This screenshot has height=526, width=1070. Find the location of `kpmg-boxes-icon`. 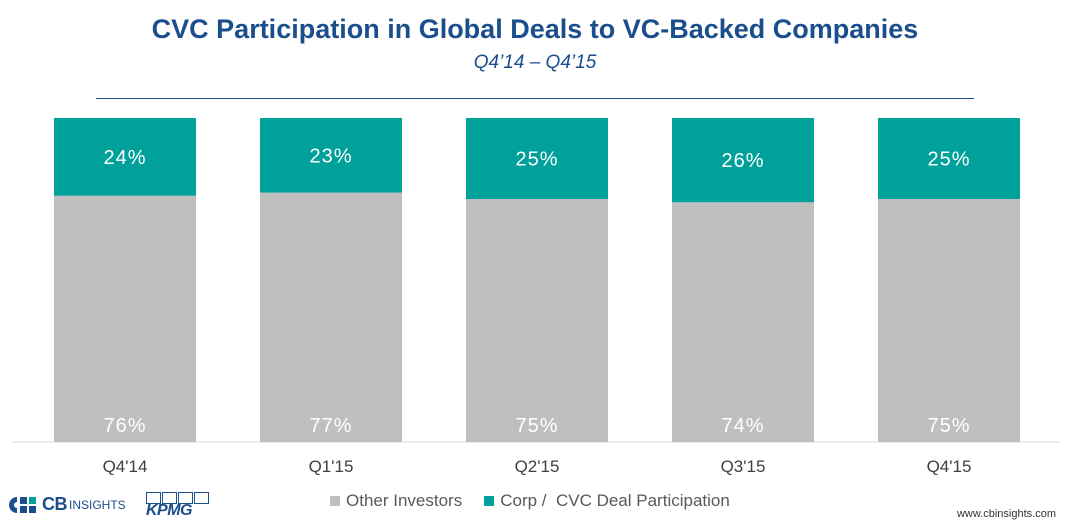

kpmg-boxes-icon is located at coordinates (178, 498).